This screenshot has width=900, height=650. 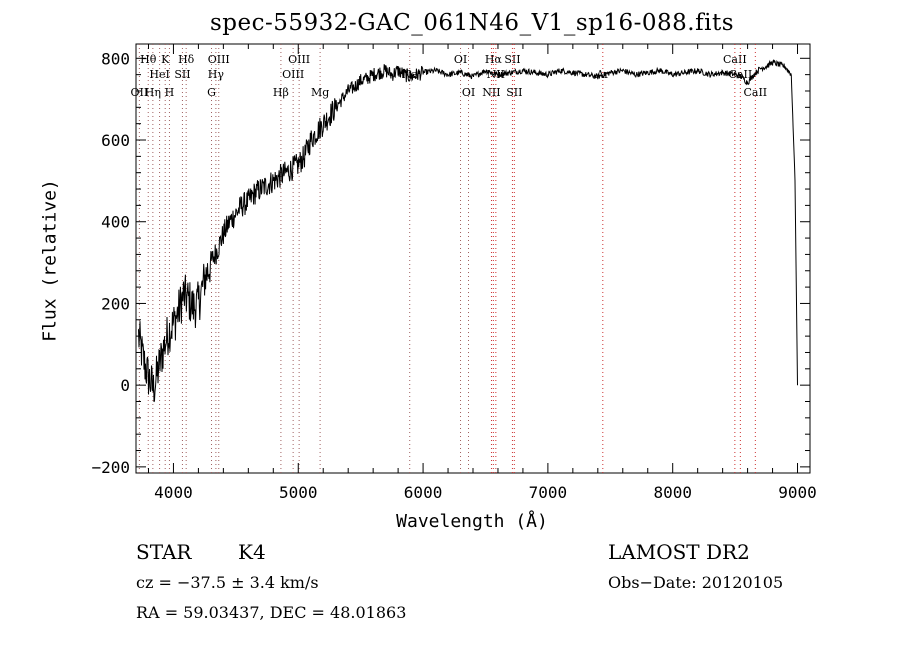 I want to click on spectral-line-label: Hγ, so click(x=216, y=74).